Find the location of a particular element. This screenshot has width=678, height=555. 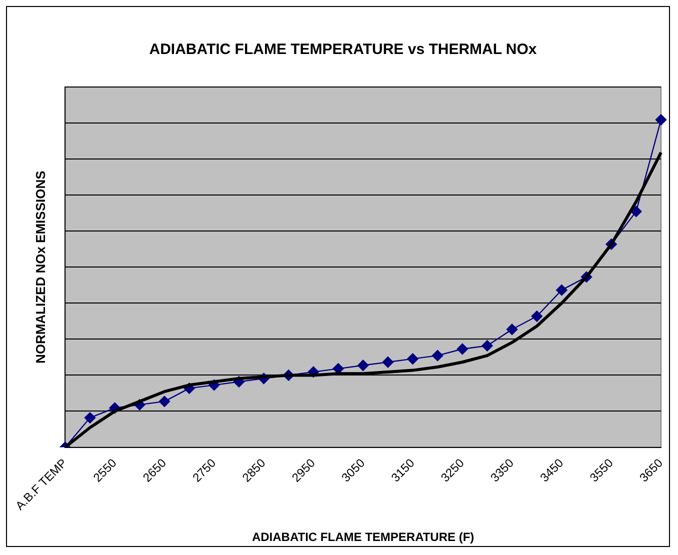

chart-title: ADIABATIC FLAME TEMPERATURE vs THERMAL NOx is located at coordinates (343, 49).